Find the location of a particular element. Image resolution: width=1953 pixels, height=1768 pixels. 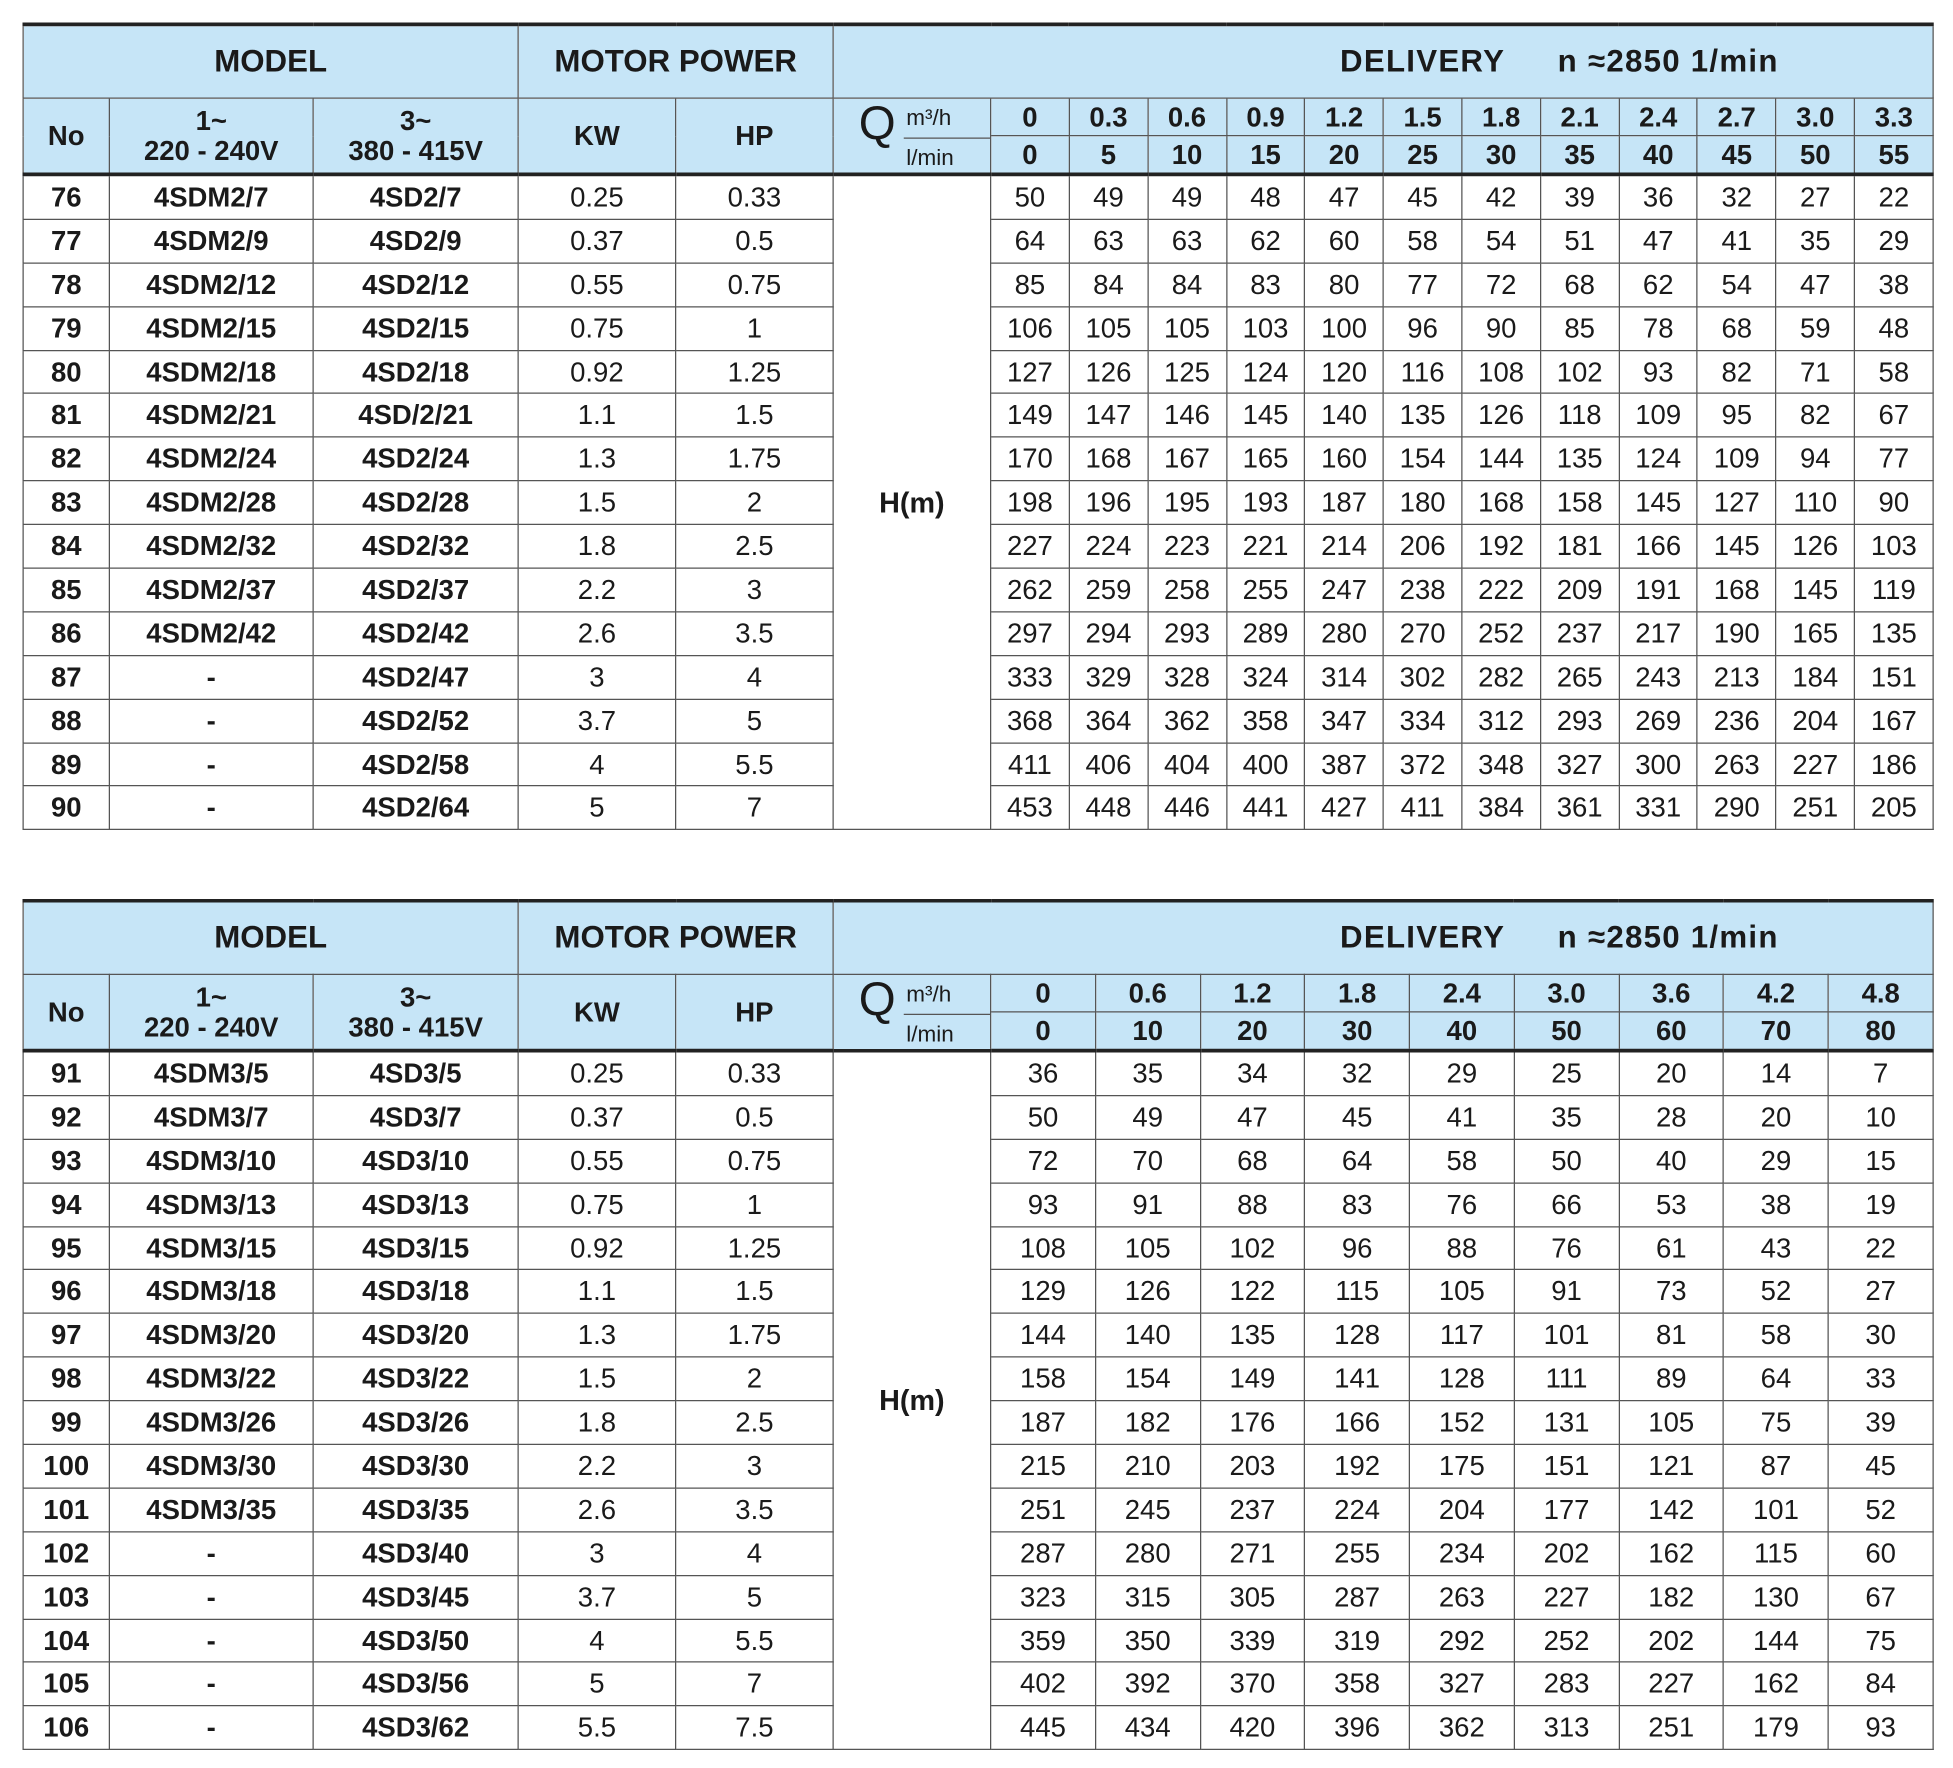

head-value: 215 is located at coordinates (1043, 1466).